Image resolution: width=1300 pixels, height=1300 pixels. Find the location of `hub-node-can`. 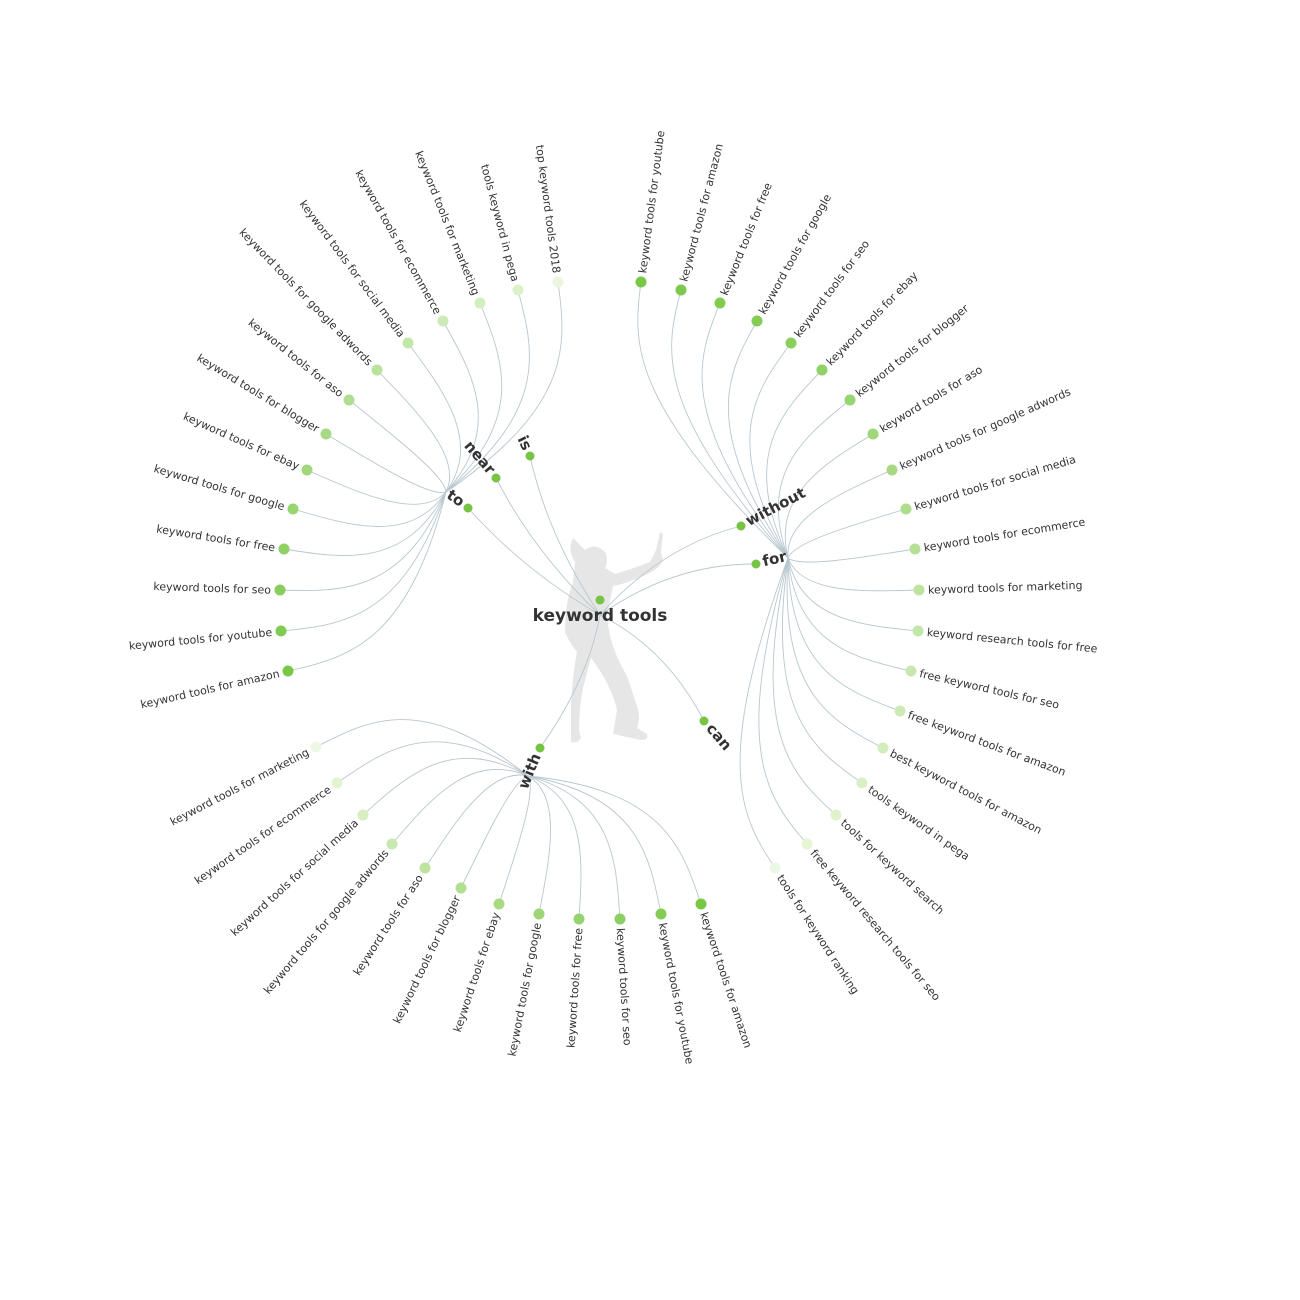

hub-node-can is located at coordinates (704, 721).